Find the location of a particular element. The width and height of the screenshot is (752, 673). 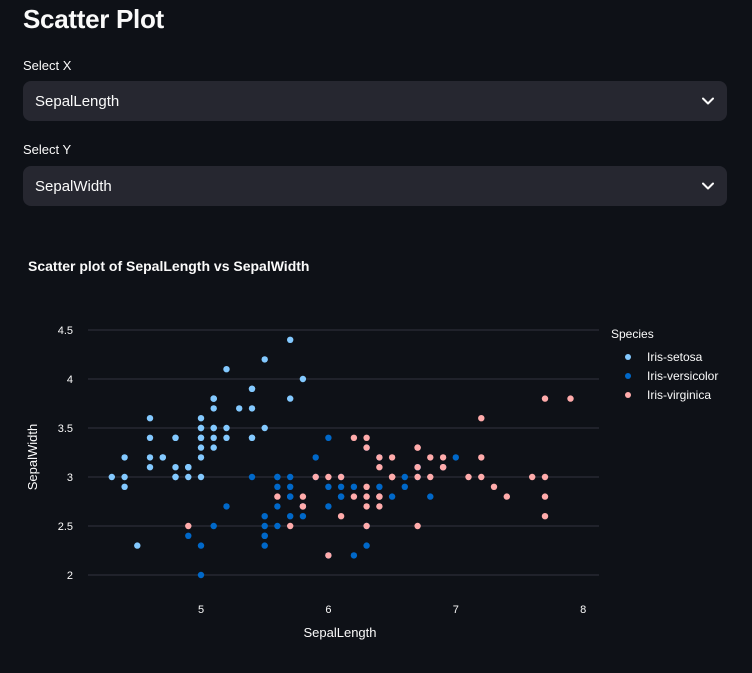

legend-item-virginica: Iris-virginica is located at coordinates (664, 394).